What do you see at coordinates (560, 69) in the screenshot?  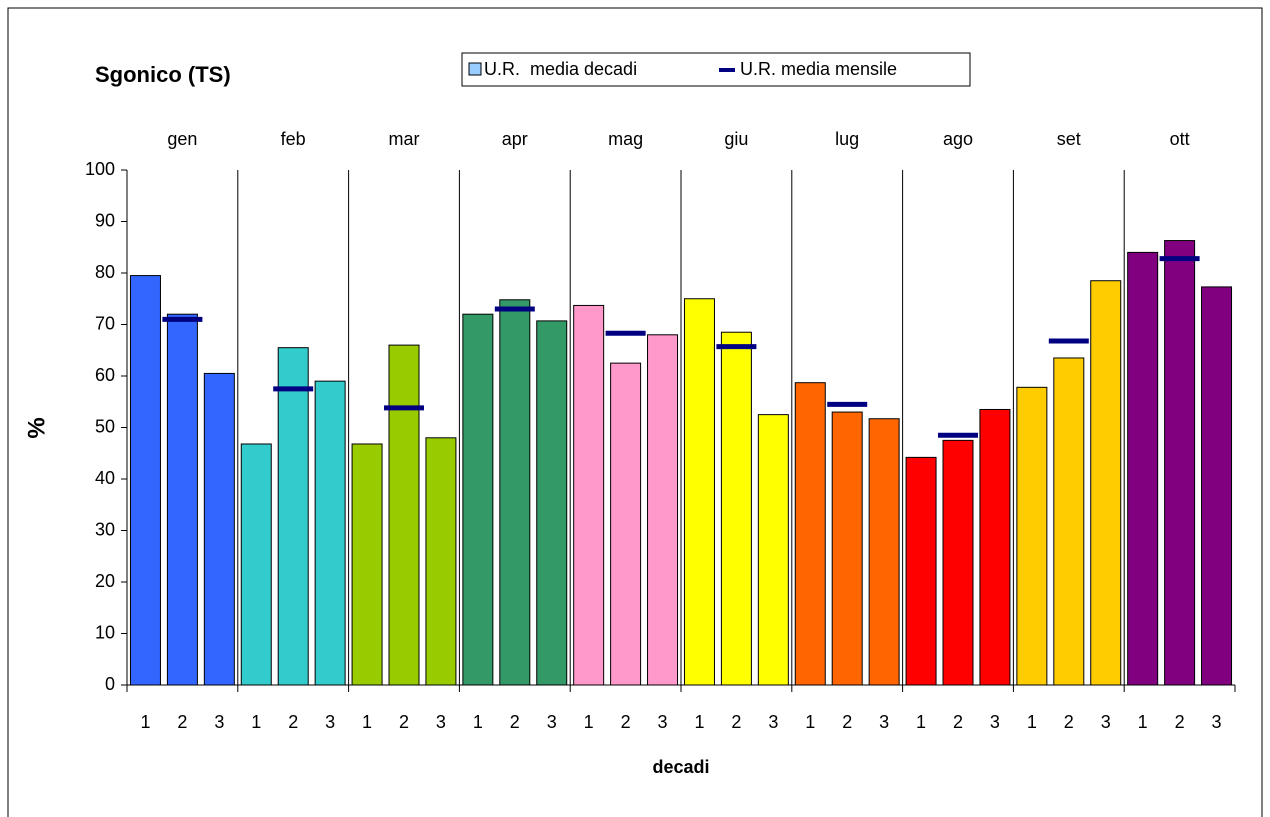 I see `legend-label: U.R. media decadi` at bounding box center [560, 69].